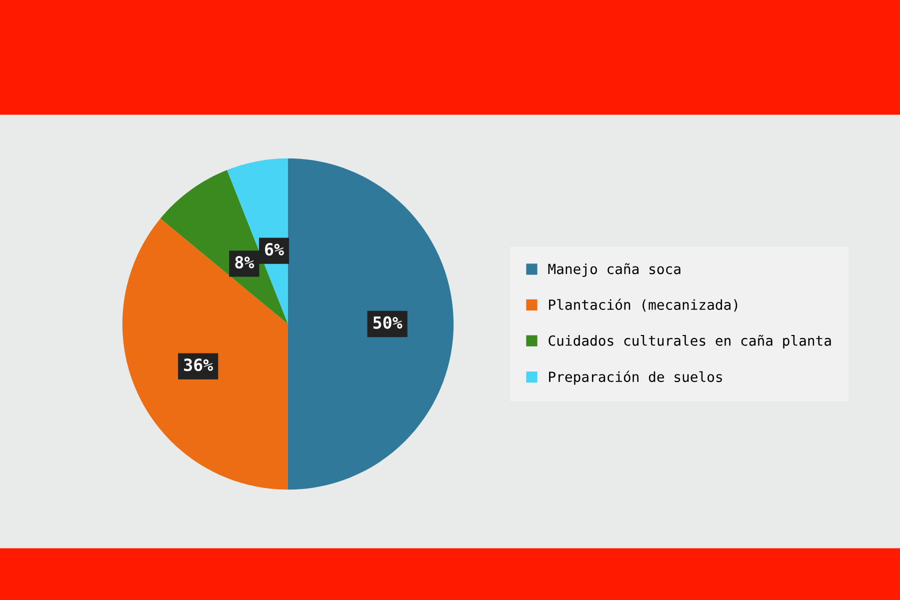 The image size is (900, 600). Describe the element at coordinates (635, 377) in the screenshot. I see `legend-label: Preparación de suelos` at that location.